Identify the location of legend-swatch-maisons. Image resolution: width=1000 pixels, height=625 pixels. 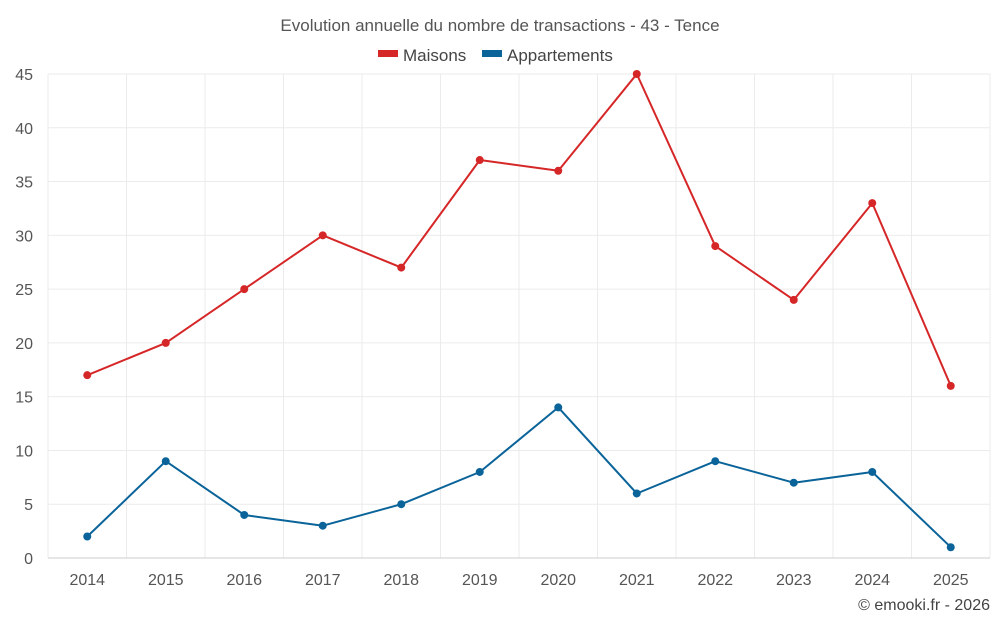
(388, 53).